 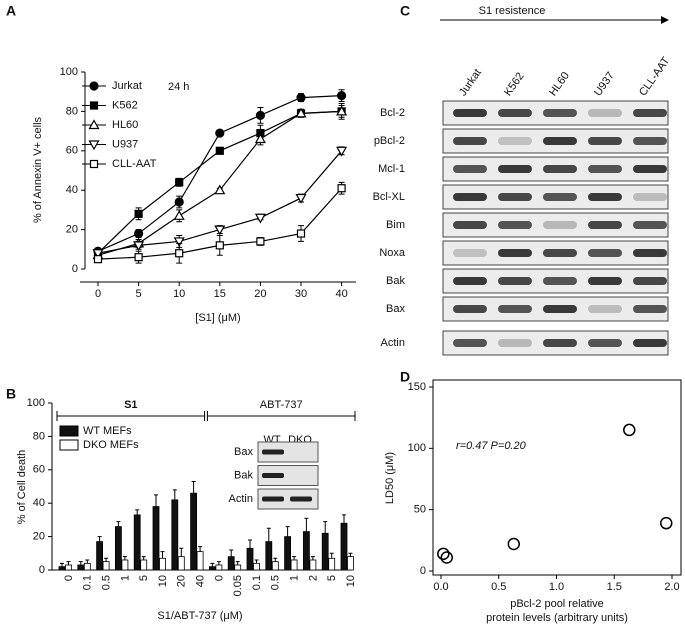 What do you see at coordinates (470, 82) in the screenshot?
I see `blot-column: Jurkat` at bounding box center [470, 82].